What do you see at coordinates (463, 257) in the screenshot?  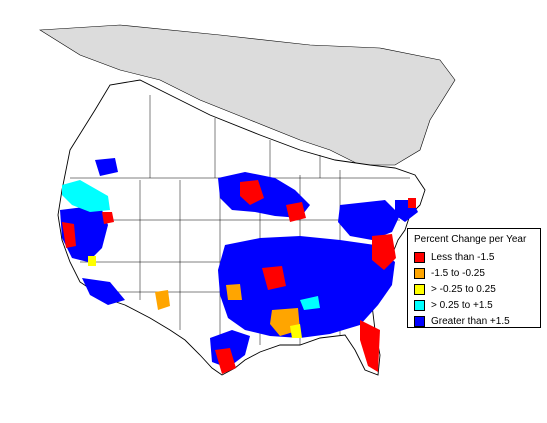 I see `legend-item-label: Less than -1.5` at bounding box center [463, 257].